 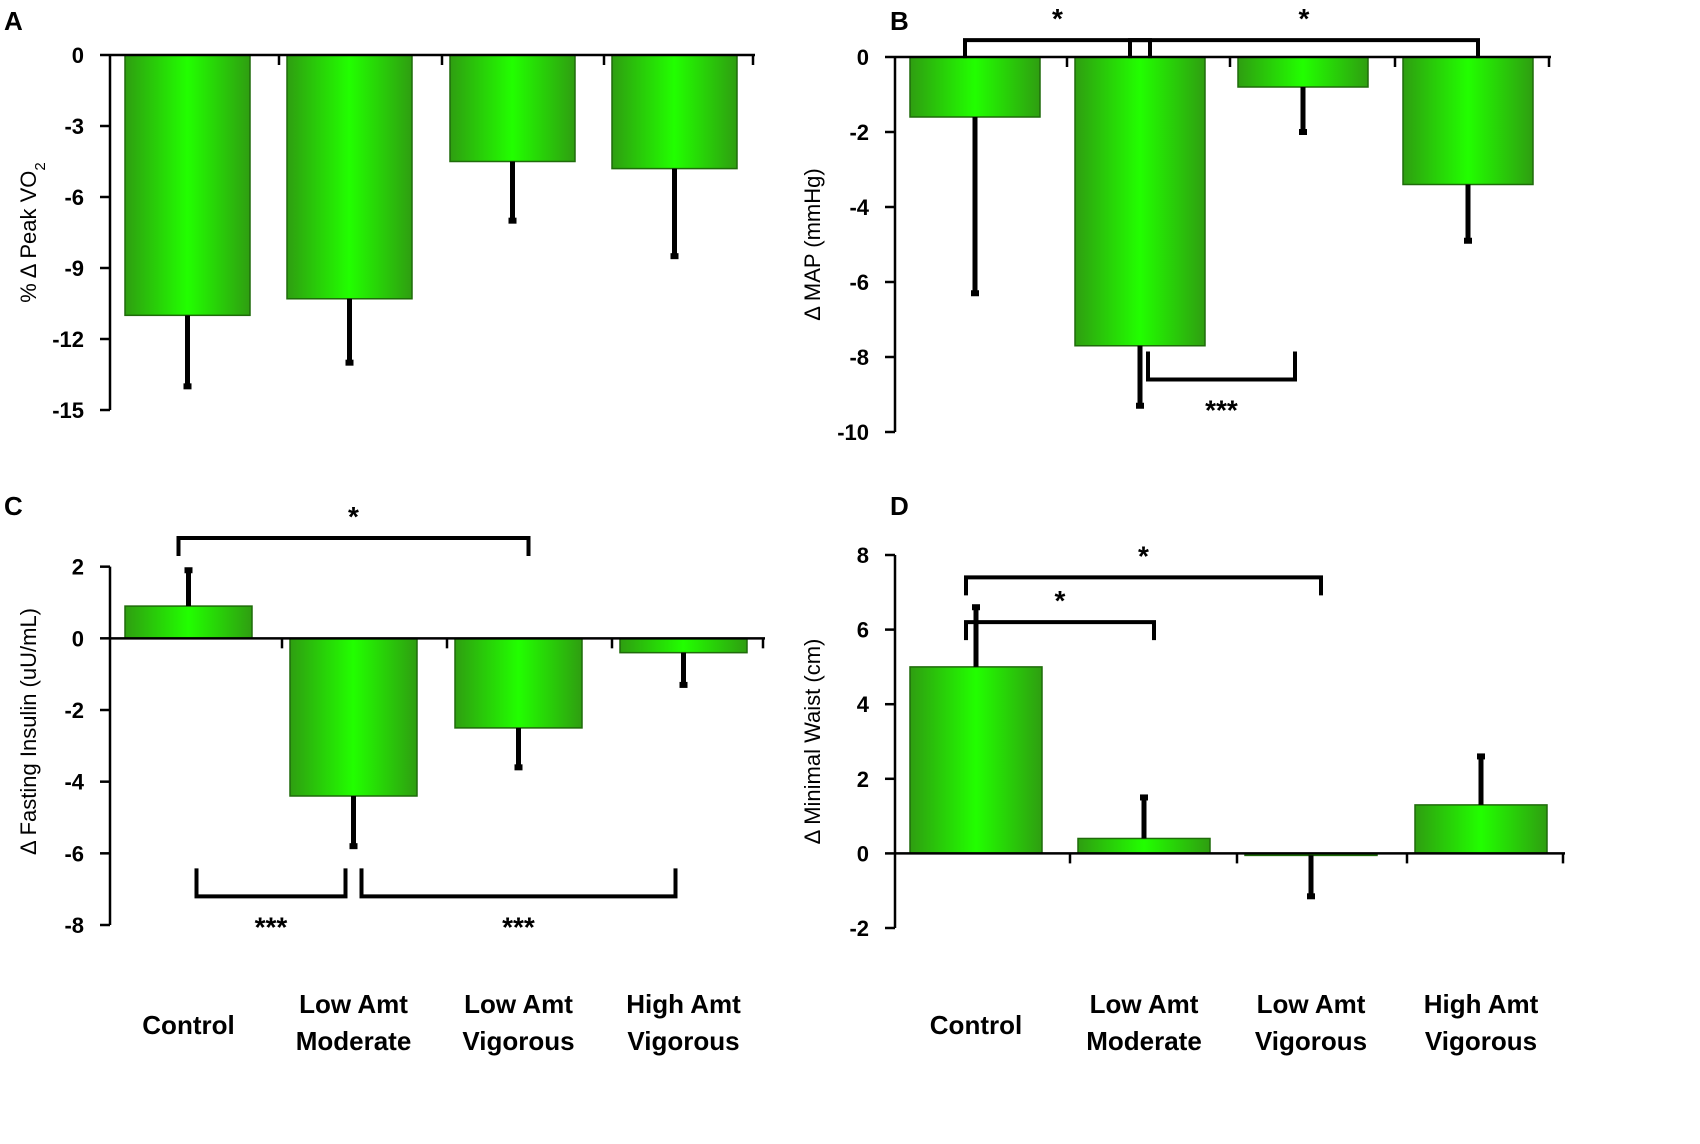 I want to click on y-tick-label: -3, so click(x=74, y=126).